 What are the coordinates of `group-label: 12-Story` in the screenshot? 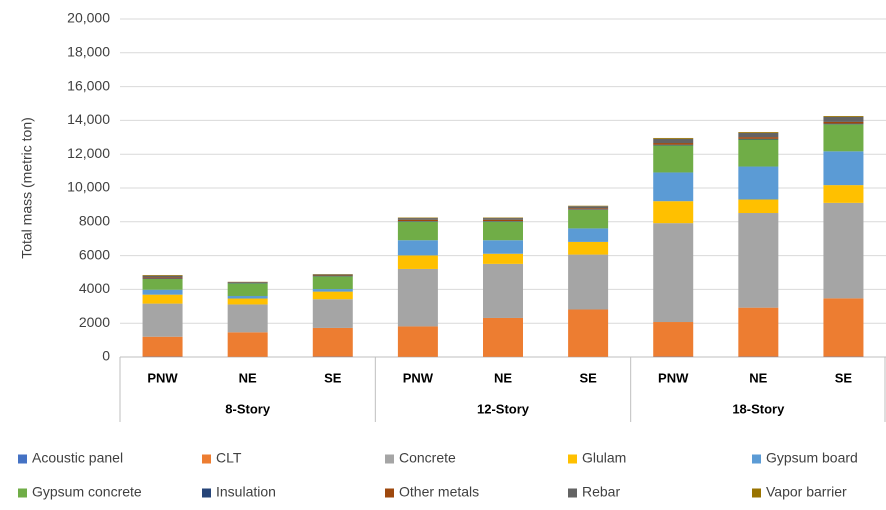 It's located at (503, 408).